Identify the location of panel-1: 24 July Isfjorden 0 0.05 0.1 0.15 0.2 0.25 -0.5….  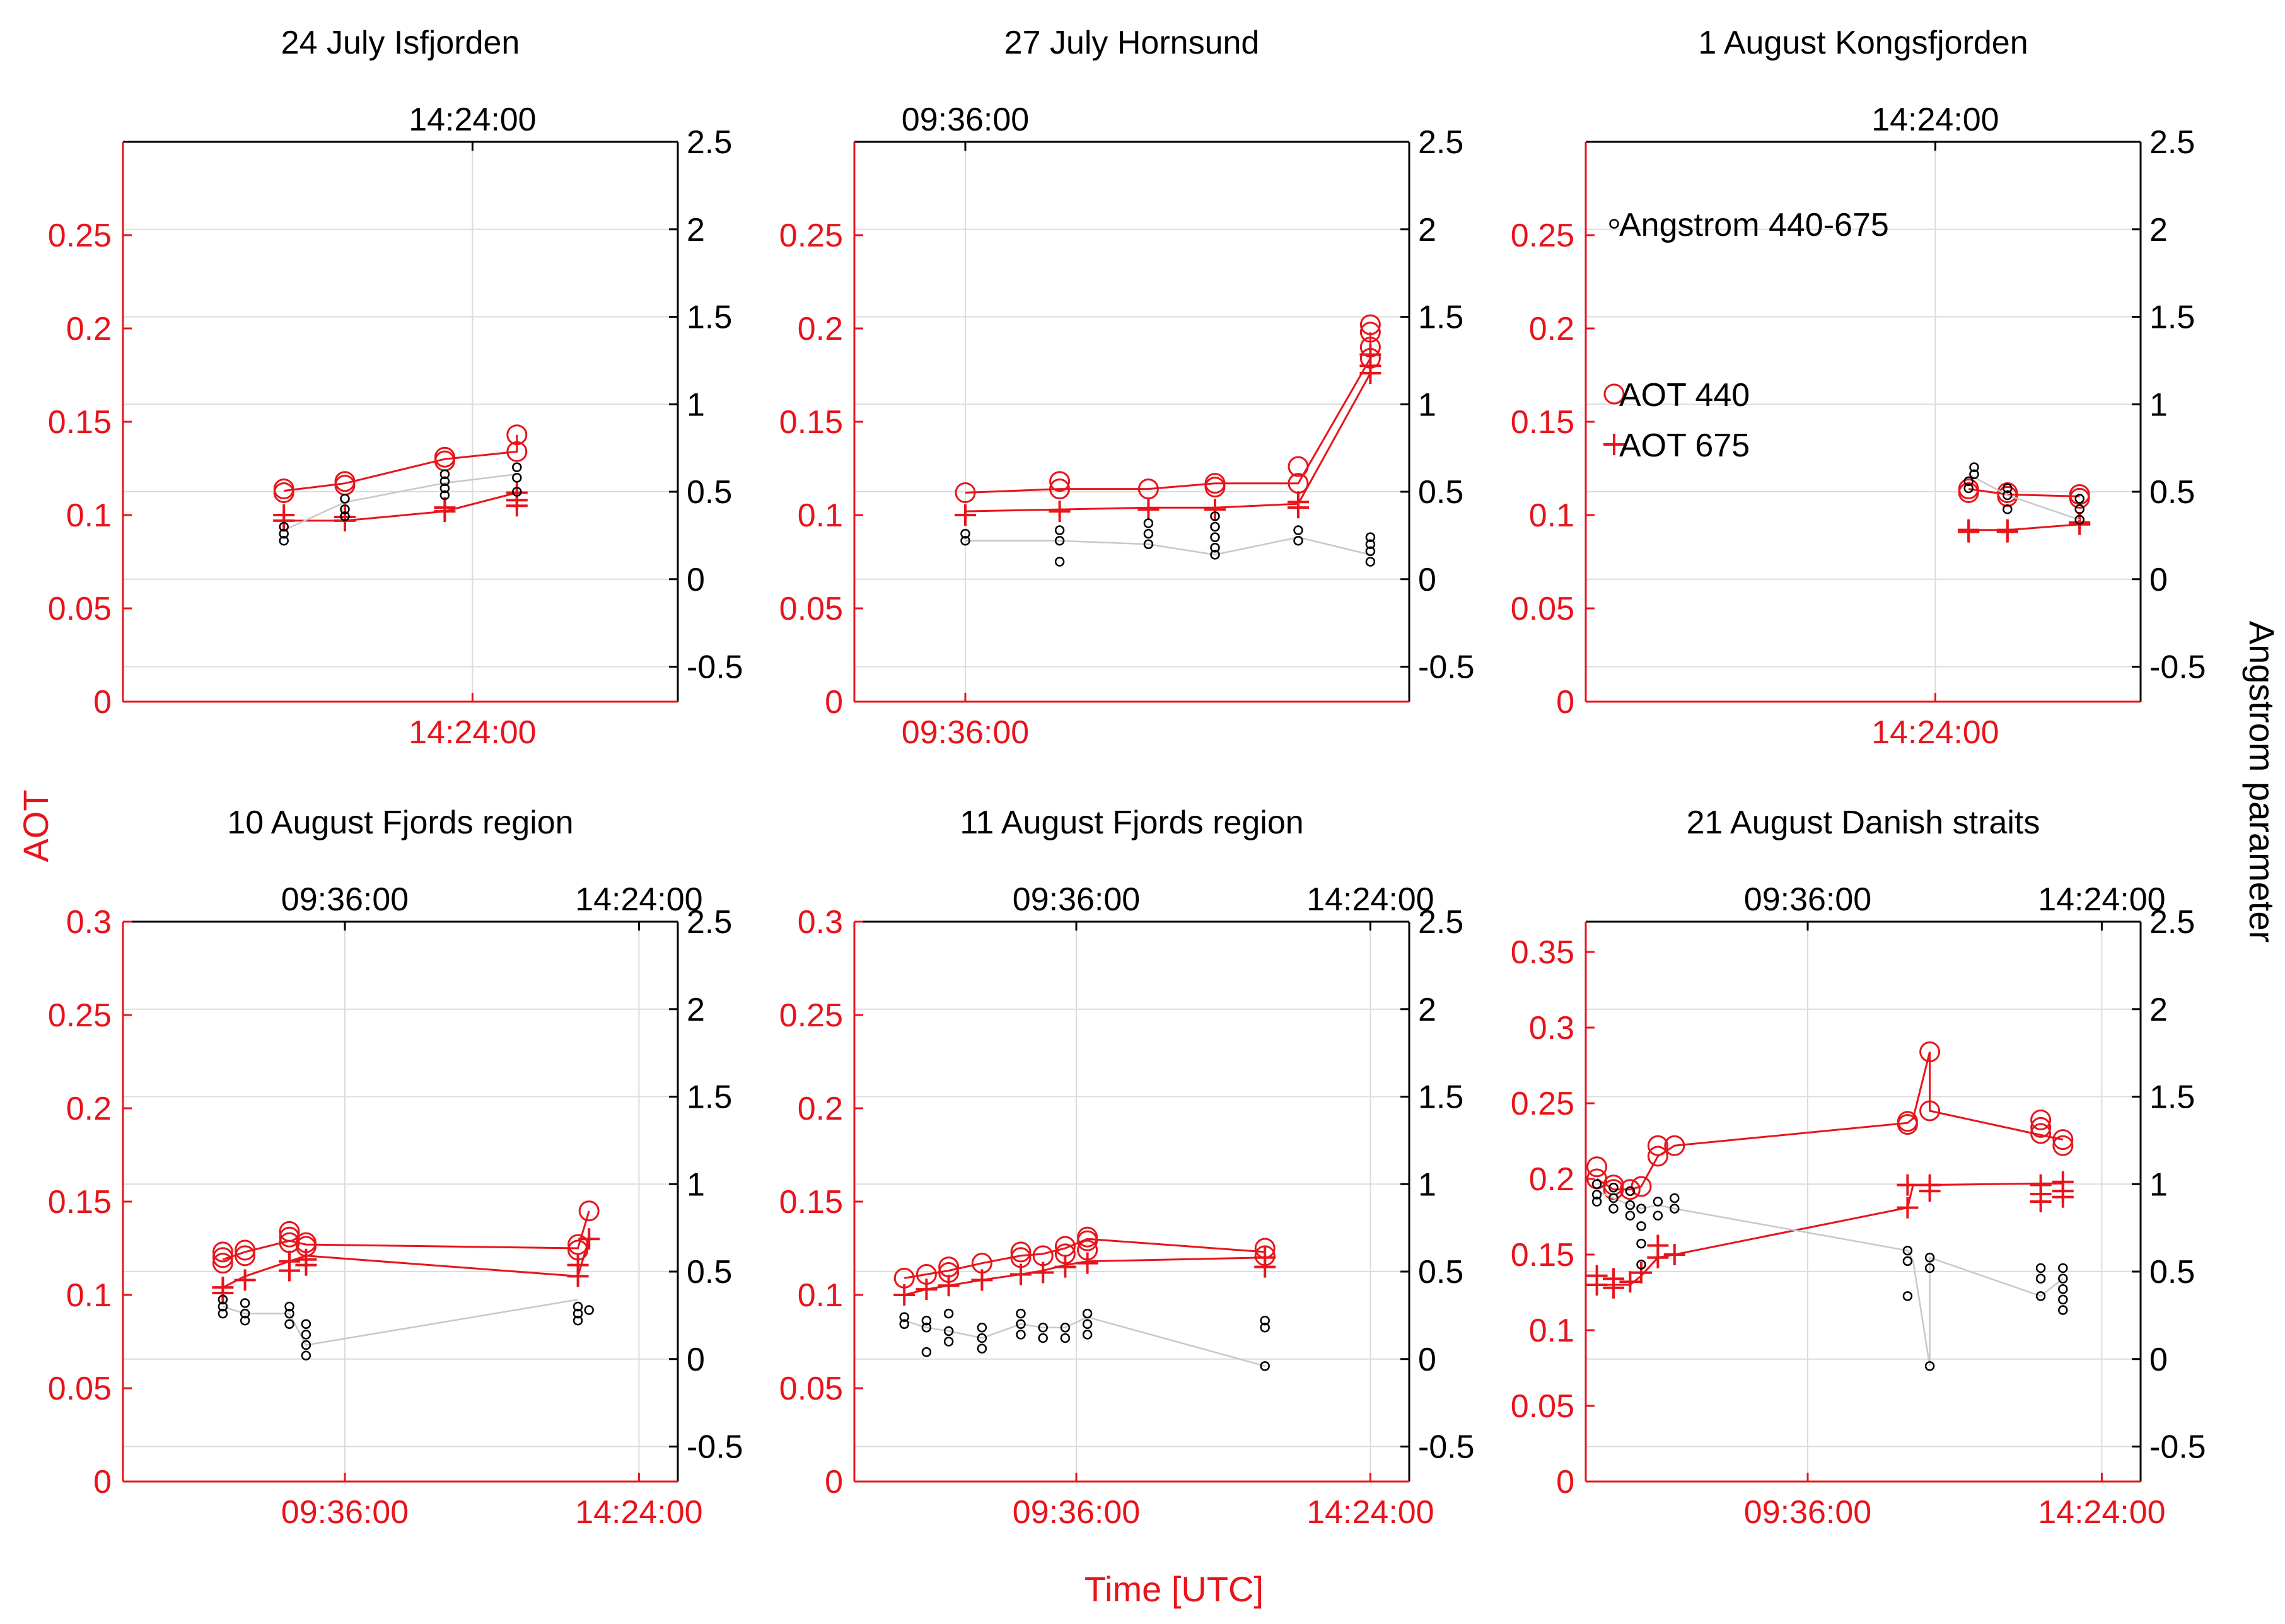
(396, 388).